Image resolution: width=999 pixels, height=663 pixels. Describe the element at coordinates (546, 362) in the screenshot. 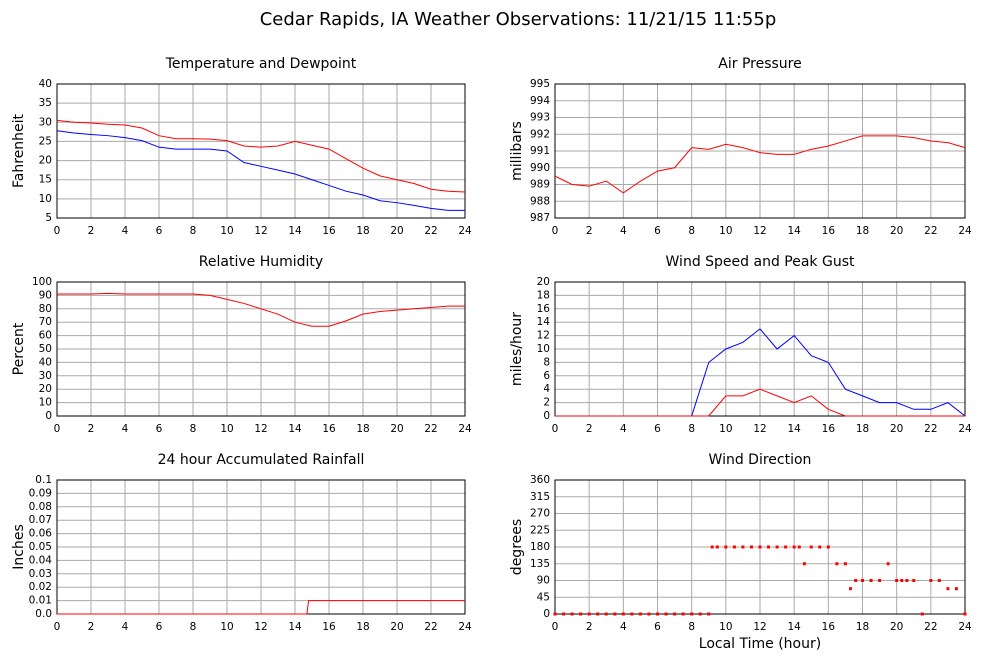

I see `y-tick-label: 8` at that location.